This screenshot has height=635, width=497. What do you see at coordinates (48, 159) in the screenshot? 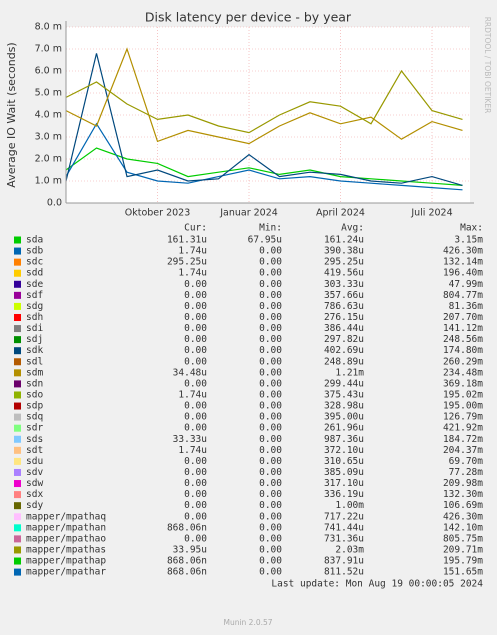
I see `y-tick-label: 2.0 m` at bounding box center [48, 159].